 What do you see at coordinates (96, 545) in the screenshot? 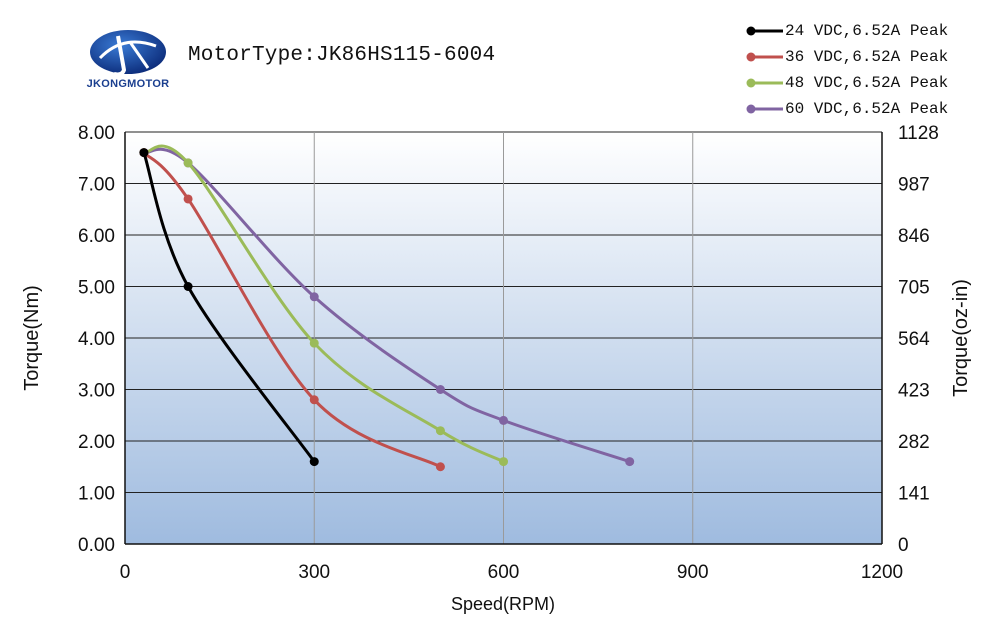
I see `y-tick-label: 0.00` at bounding box center [96, 545].